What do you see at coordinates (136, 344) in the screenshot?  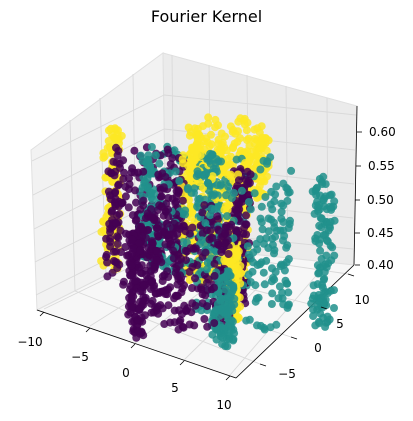 I see `x-axis-line` at bounding box center [136, 344].